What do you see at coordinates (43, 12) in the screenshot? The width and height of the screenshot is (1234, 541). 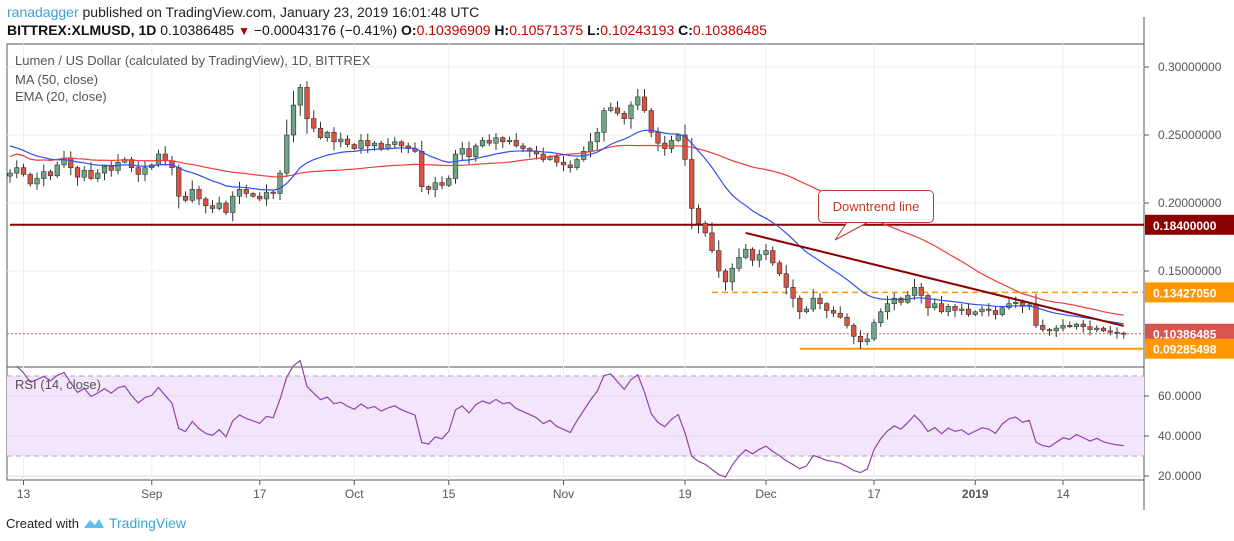 I see `author-link: ranadagger` at bounding box center [43, 12].